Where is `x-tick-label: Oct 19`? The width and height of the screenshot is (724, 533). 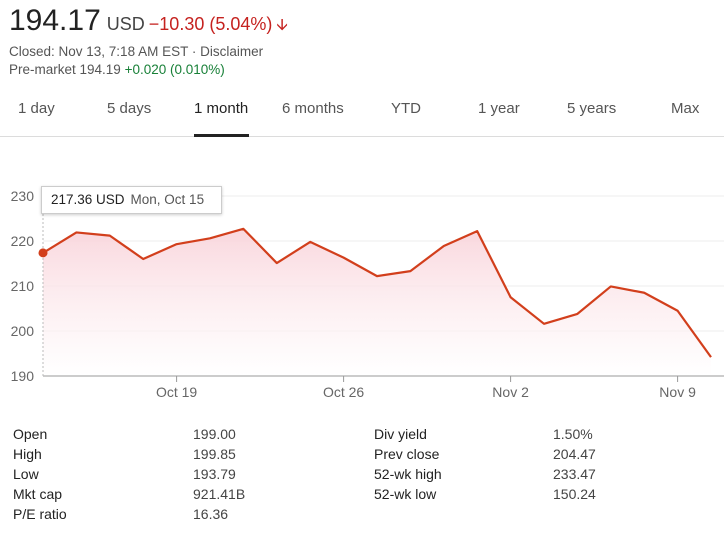
x-tick-label: Oct 19 is located at coordinates (176, 392).